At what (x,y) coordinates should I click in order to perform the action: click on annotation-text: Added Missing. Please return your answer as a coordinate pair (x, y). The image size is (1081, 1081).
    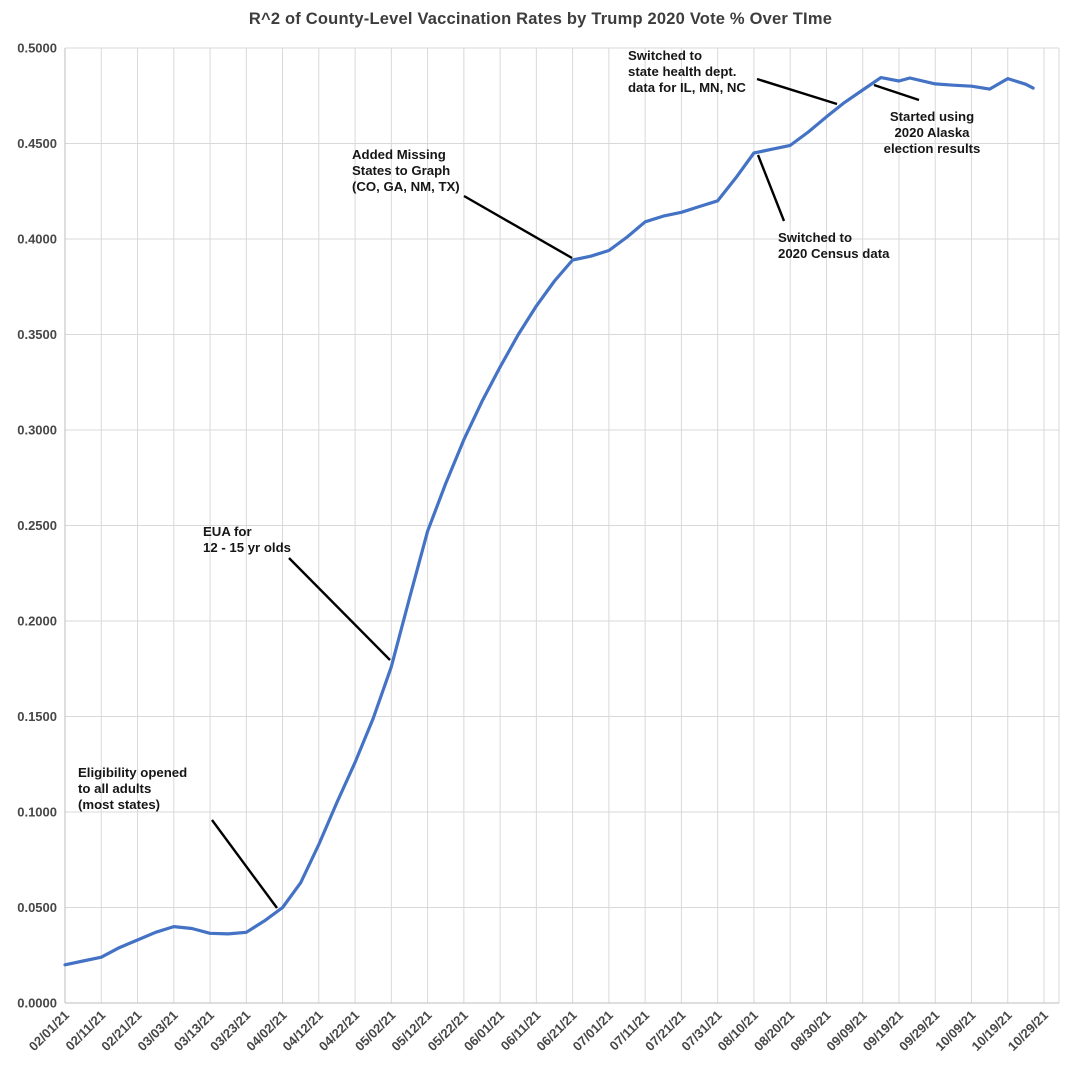
    Looking at the image, I should click on (399, 154).